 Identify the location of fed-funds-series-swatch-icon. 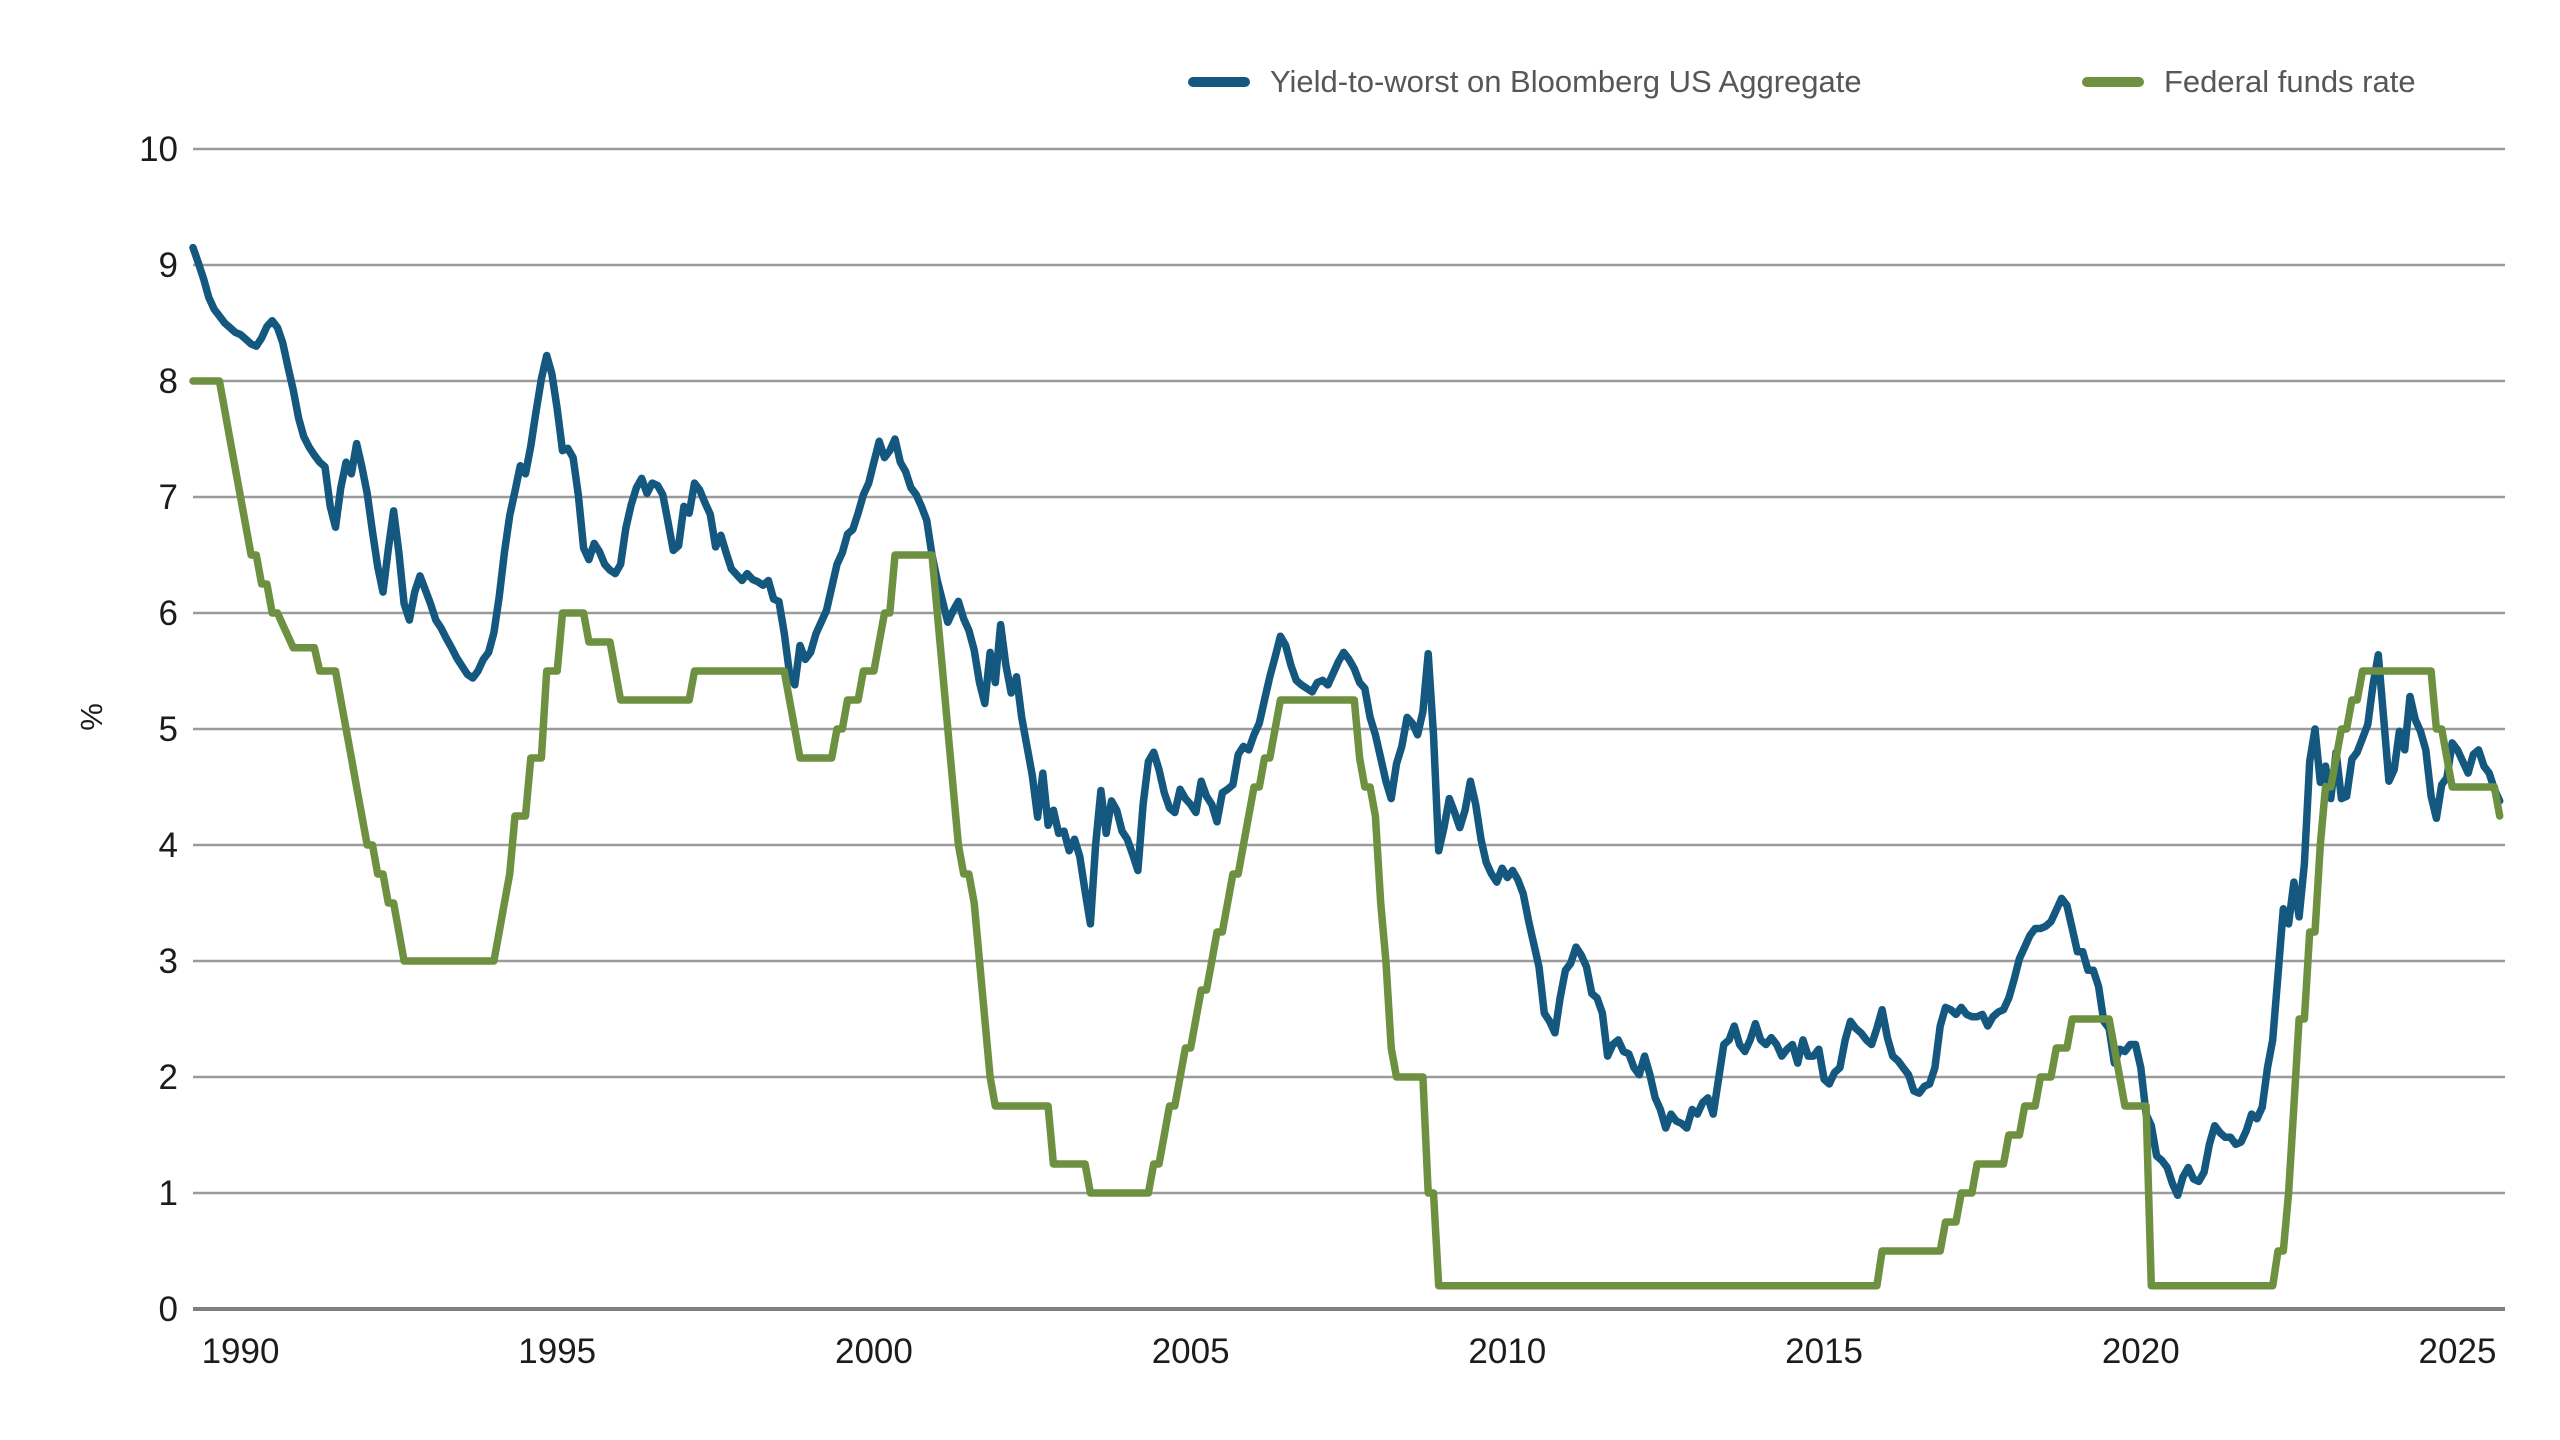
(2113, 82).